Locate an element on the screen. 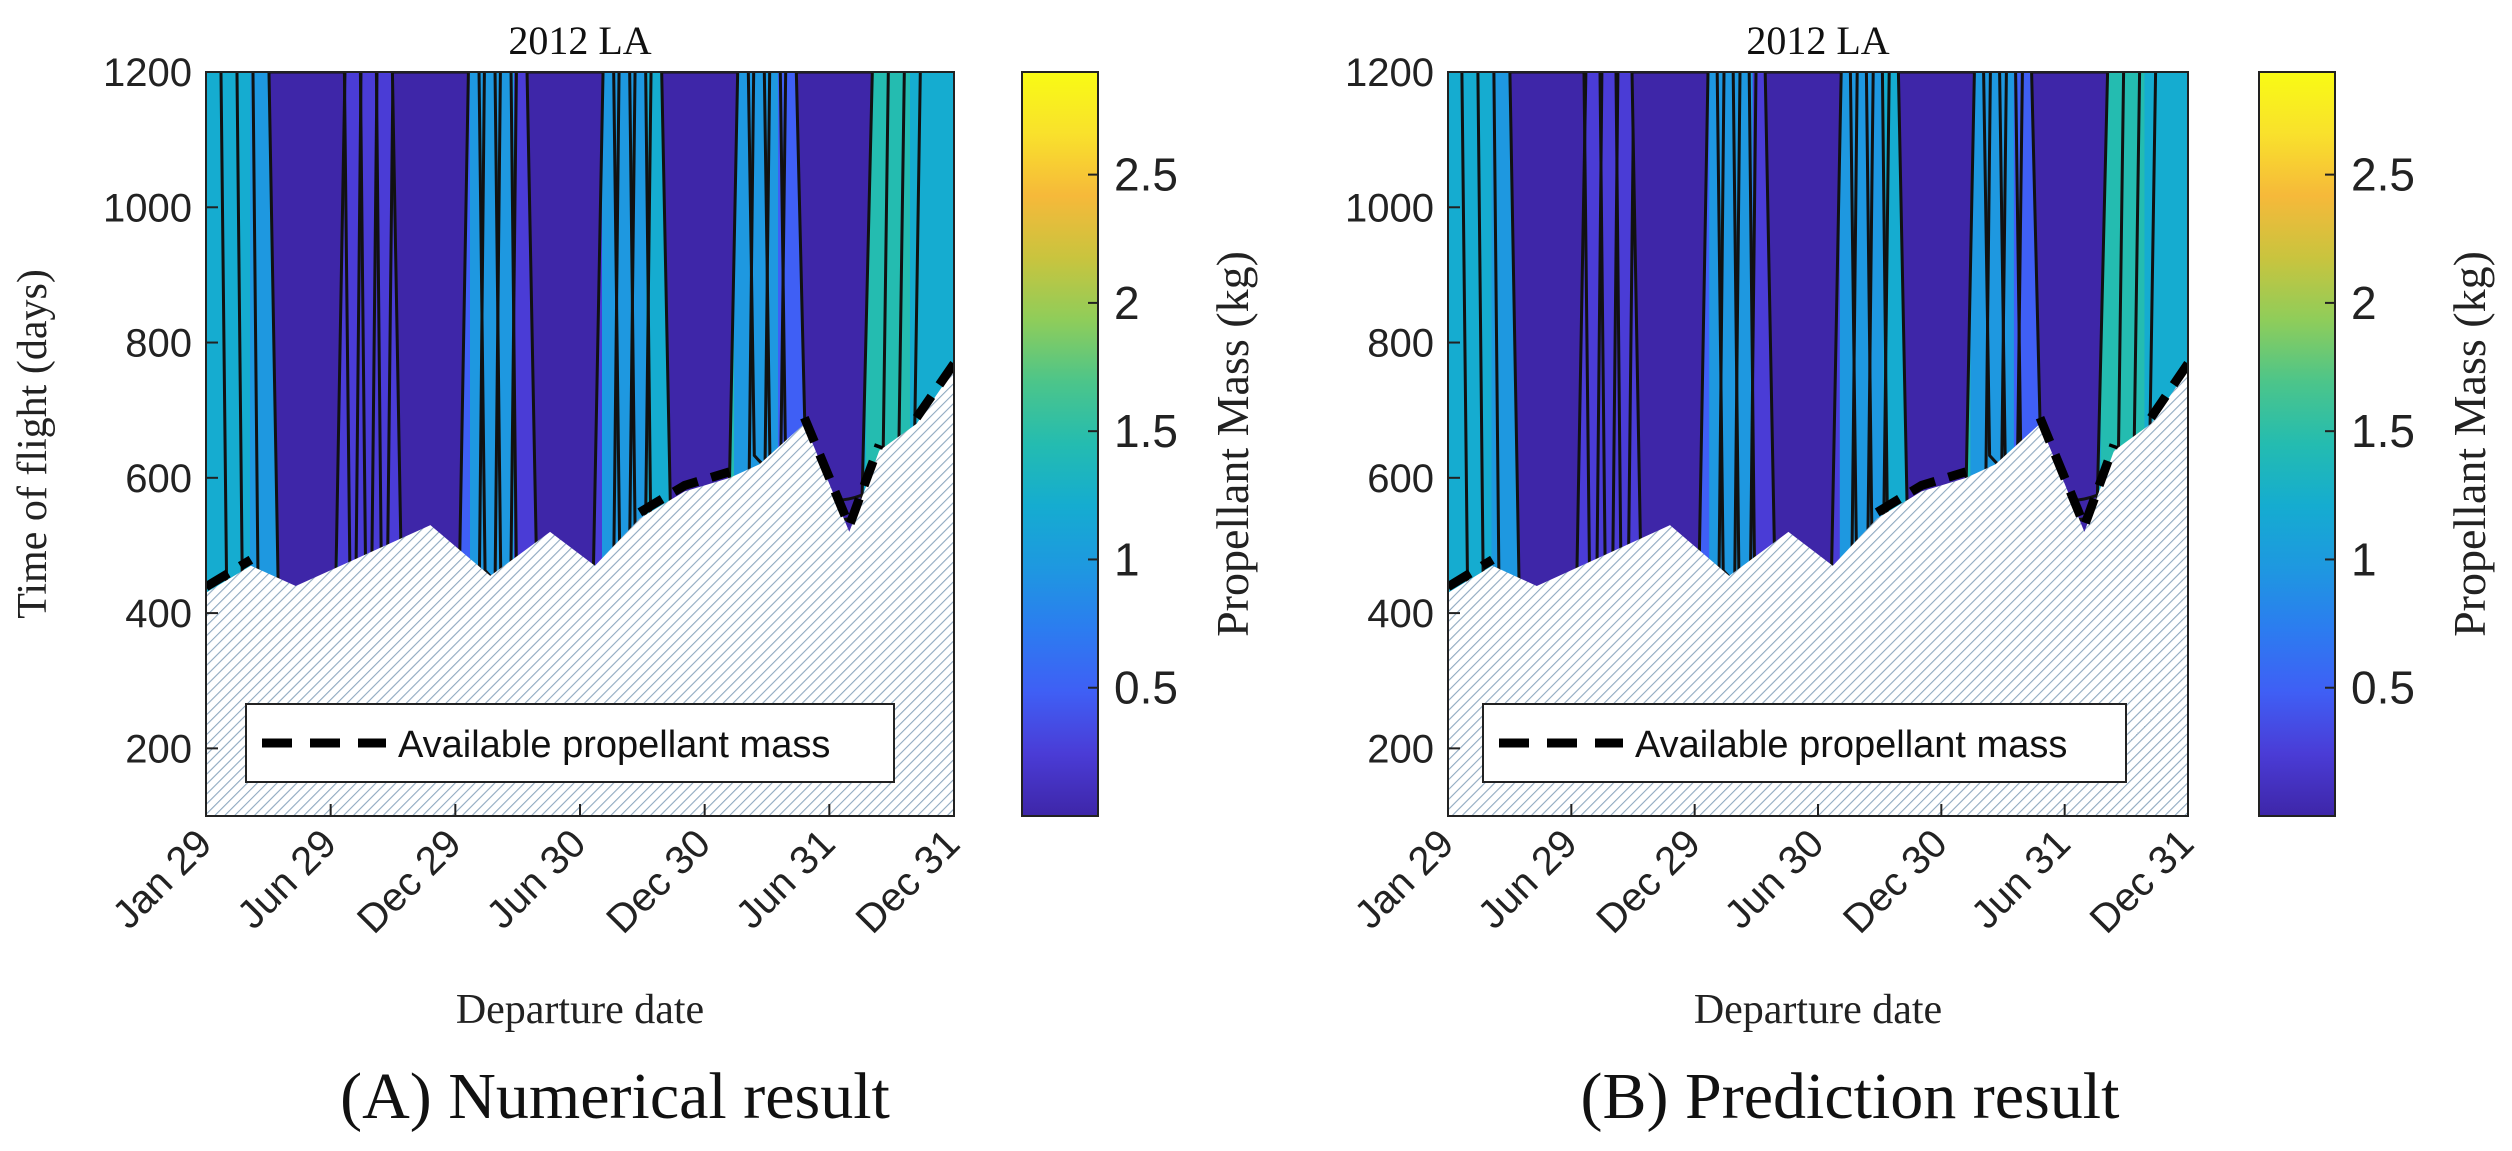 The height and width of the screenshot is (1151, 2512). panel-caption: (A) Numerical result is located at coordinates (615, 1096).